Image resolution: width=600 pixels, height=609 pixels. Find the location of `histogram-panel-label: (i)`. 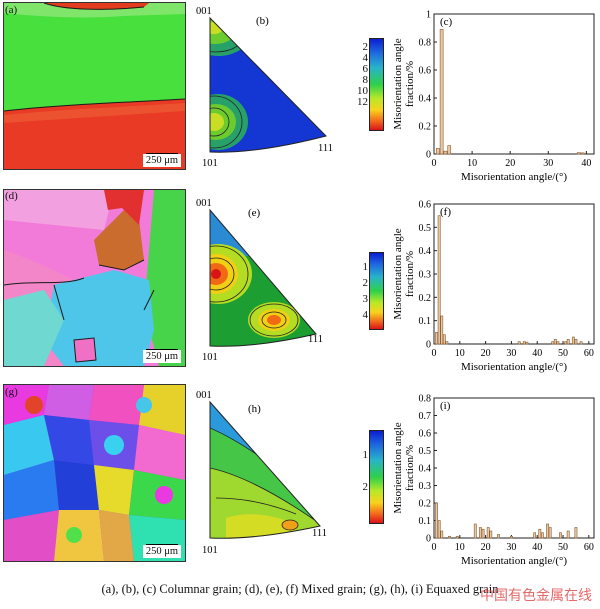

histogram-panel-label: (i) is located at coordinates (445, 406).